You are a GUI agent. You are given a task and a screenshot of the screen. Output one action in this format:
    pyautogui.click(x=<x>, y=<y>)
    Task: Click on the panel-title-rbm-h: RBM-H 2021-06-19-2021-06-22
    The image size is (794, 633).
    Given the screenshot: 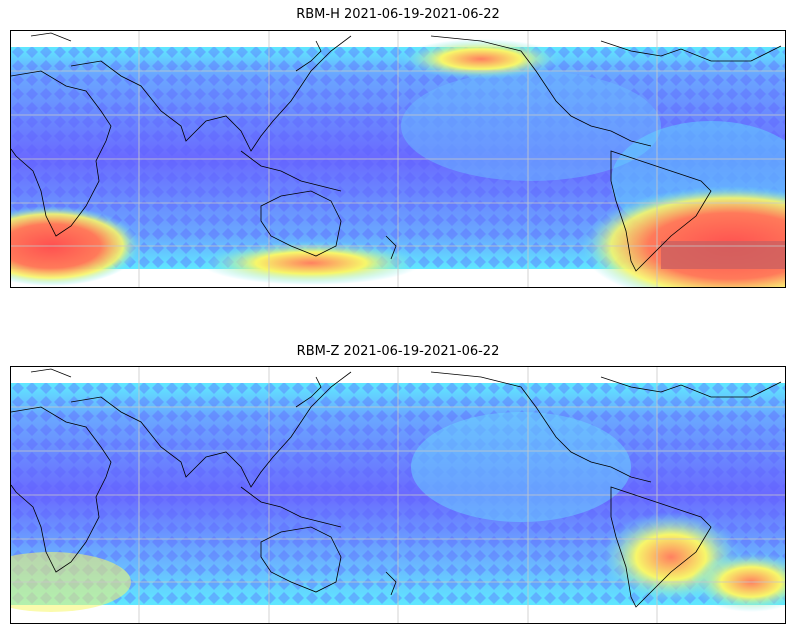 What is the action you would take?
    pyautogui.click(x=398, y=14)
    